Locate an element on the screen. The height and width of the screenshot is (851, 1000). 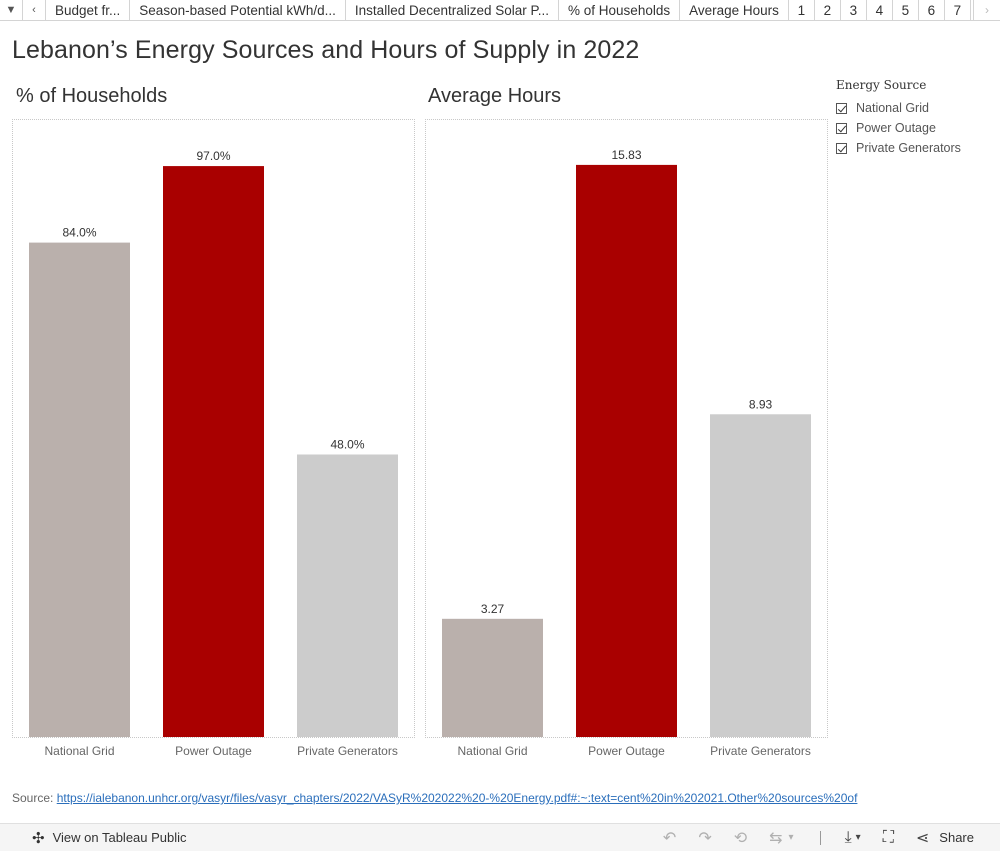
data-label: 97.0% is located at coordinates (213, 156).